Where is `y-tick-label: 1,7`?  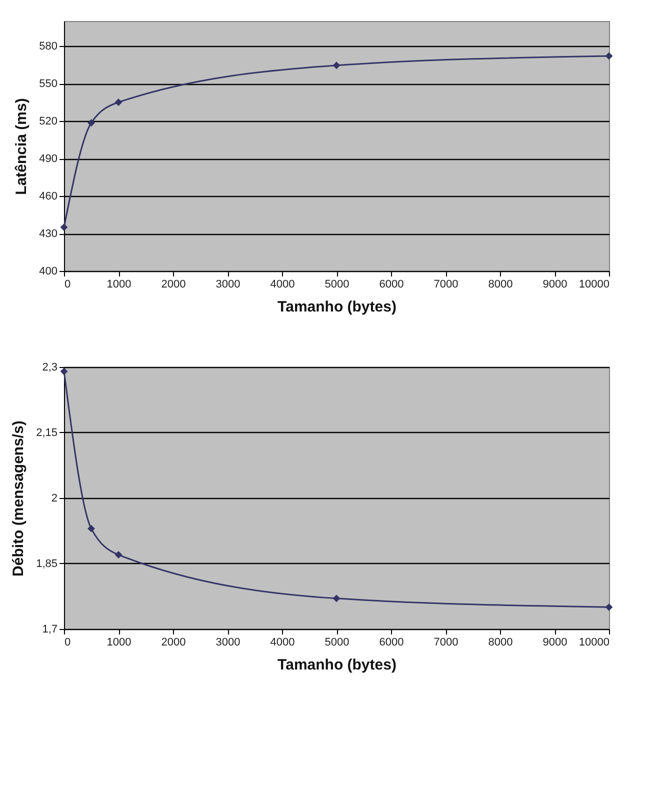
y-tick-label: 1,7 is located at coordinates (50, 630).